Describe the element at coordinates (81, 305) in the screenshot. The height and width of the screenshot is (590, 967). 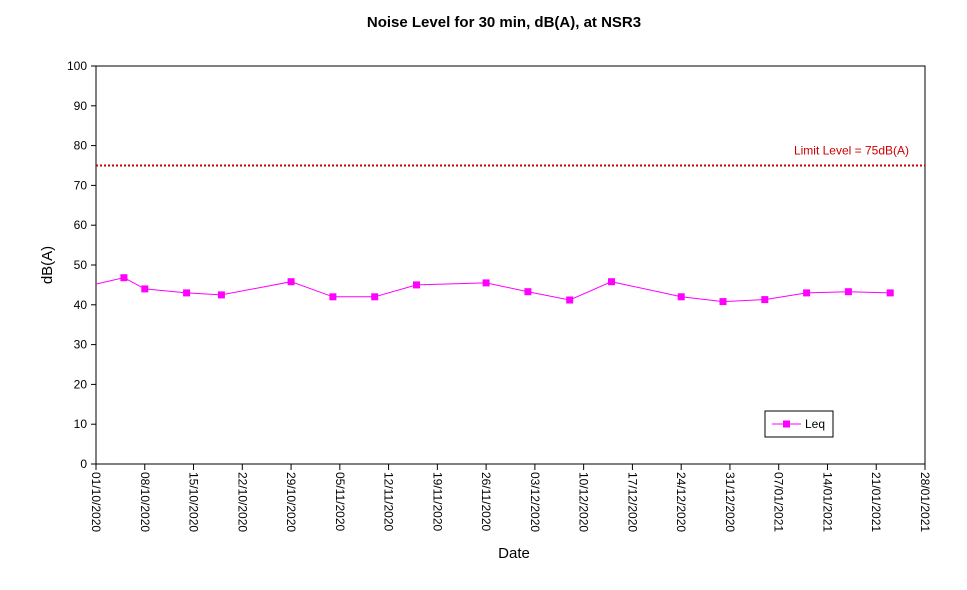
I see `y-tick-label: 40` at that location.